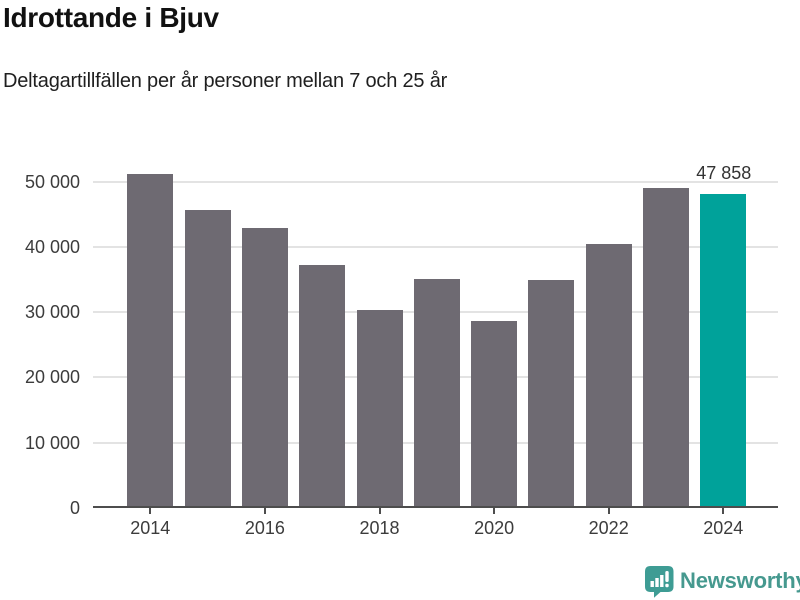 Image resolution: width=800 pixels, height=600 pixels. What do you see at coordinates (207, 358) in the screenshot?
I see `bar-2015` at bounding box center [207, 358].